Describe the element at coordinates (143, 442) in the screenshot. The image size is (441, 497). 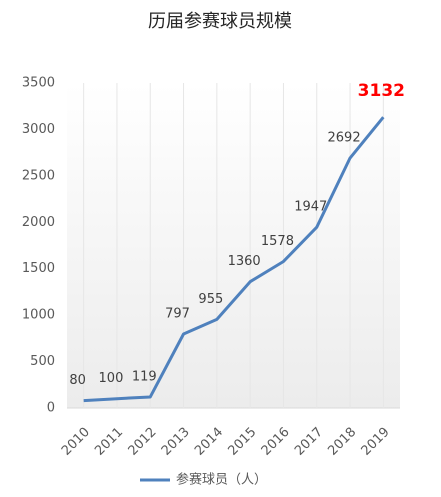
I see `x-tick-label: 2012` at that location.